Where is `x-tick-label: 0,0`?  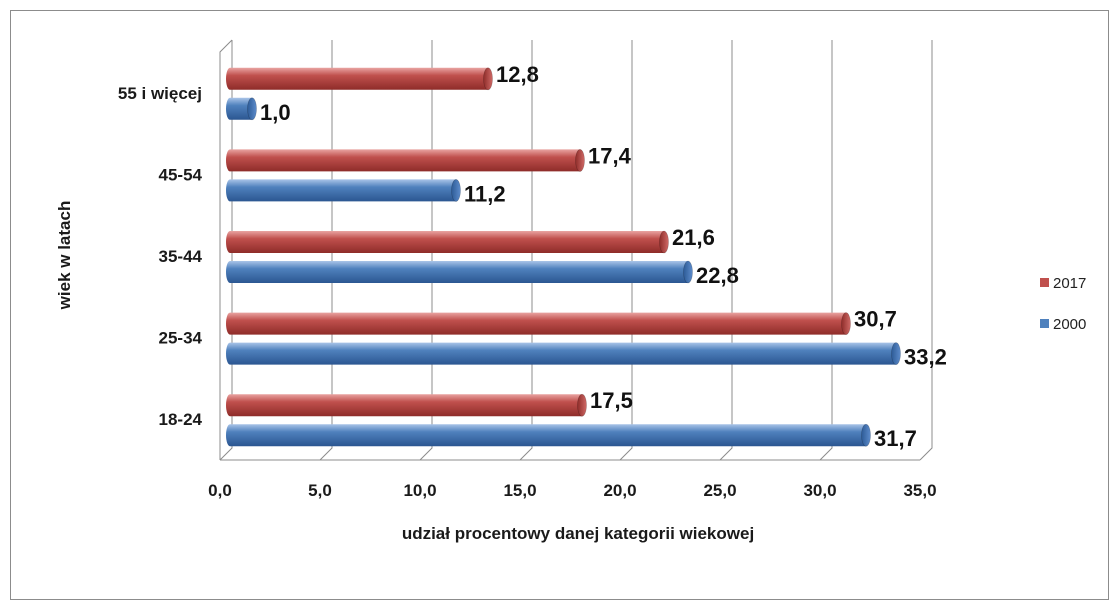
x-tick-label: 0,0 is located at coordinates (220, 490).